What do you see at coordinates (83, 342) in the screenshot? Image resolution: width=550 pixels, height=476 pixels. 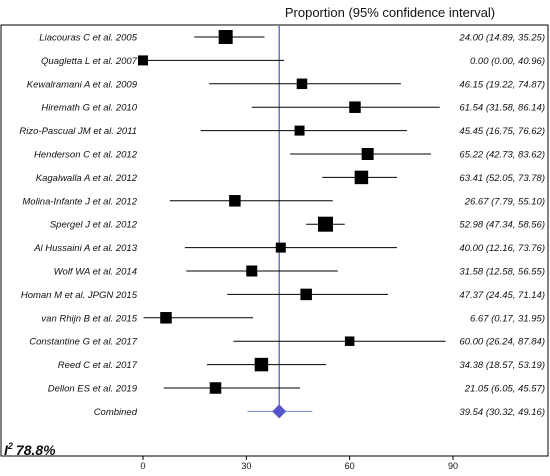 I see `study-label: Constantine G et al. 2017` at bounding box center [83, 342].